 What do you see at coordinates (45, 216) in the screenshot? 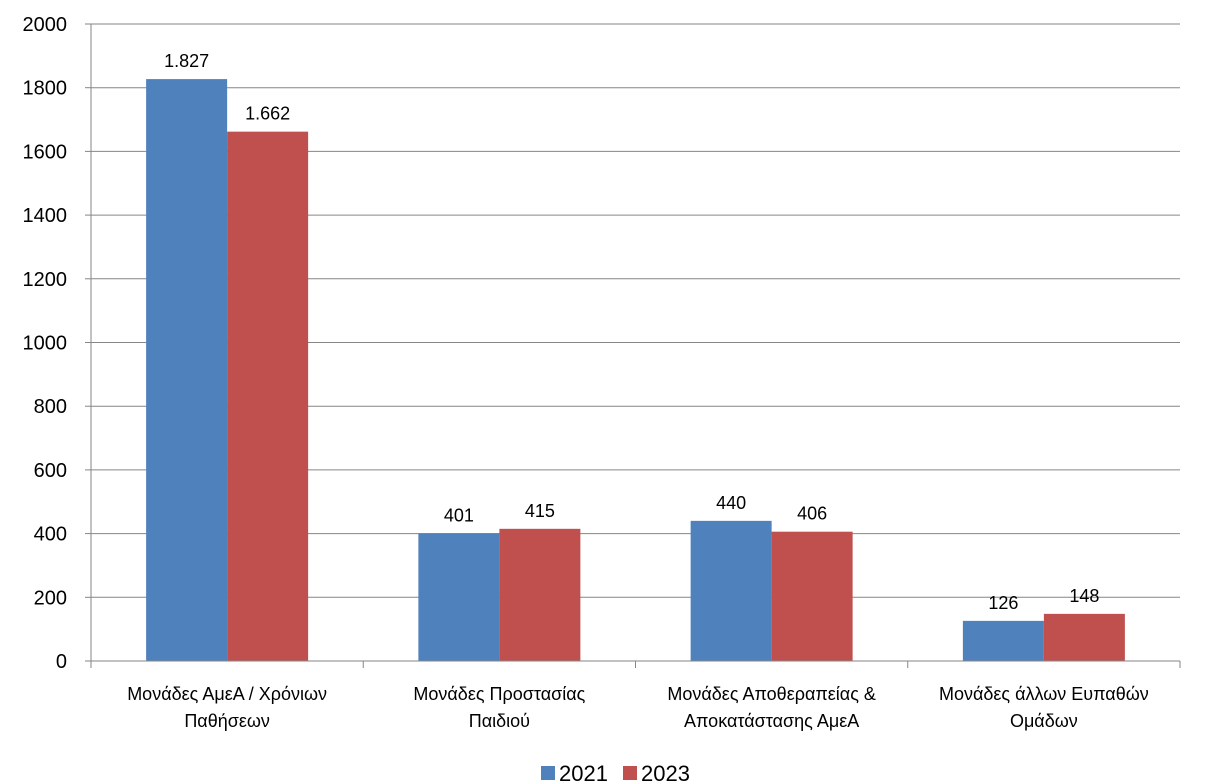
I see `y-tick-label: 1400` at bounding box center [45, 216].